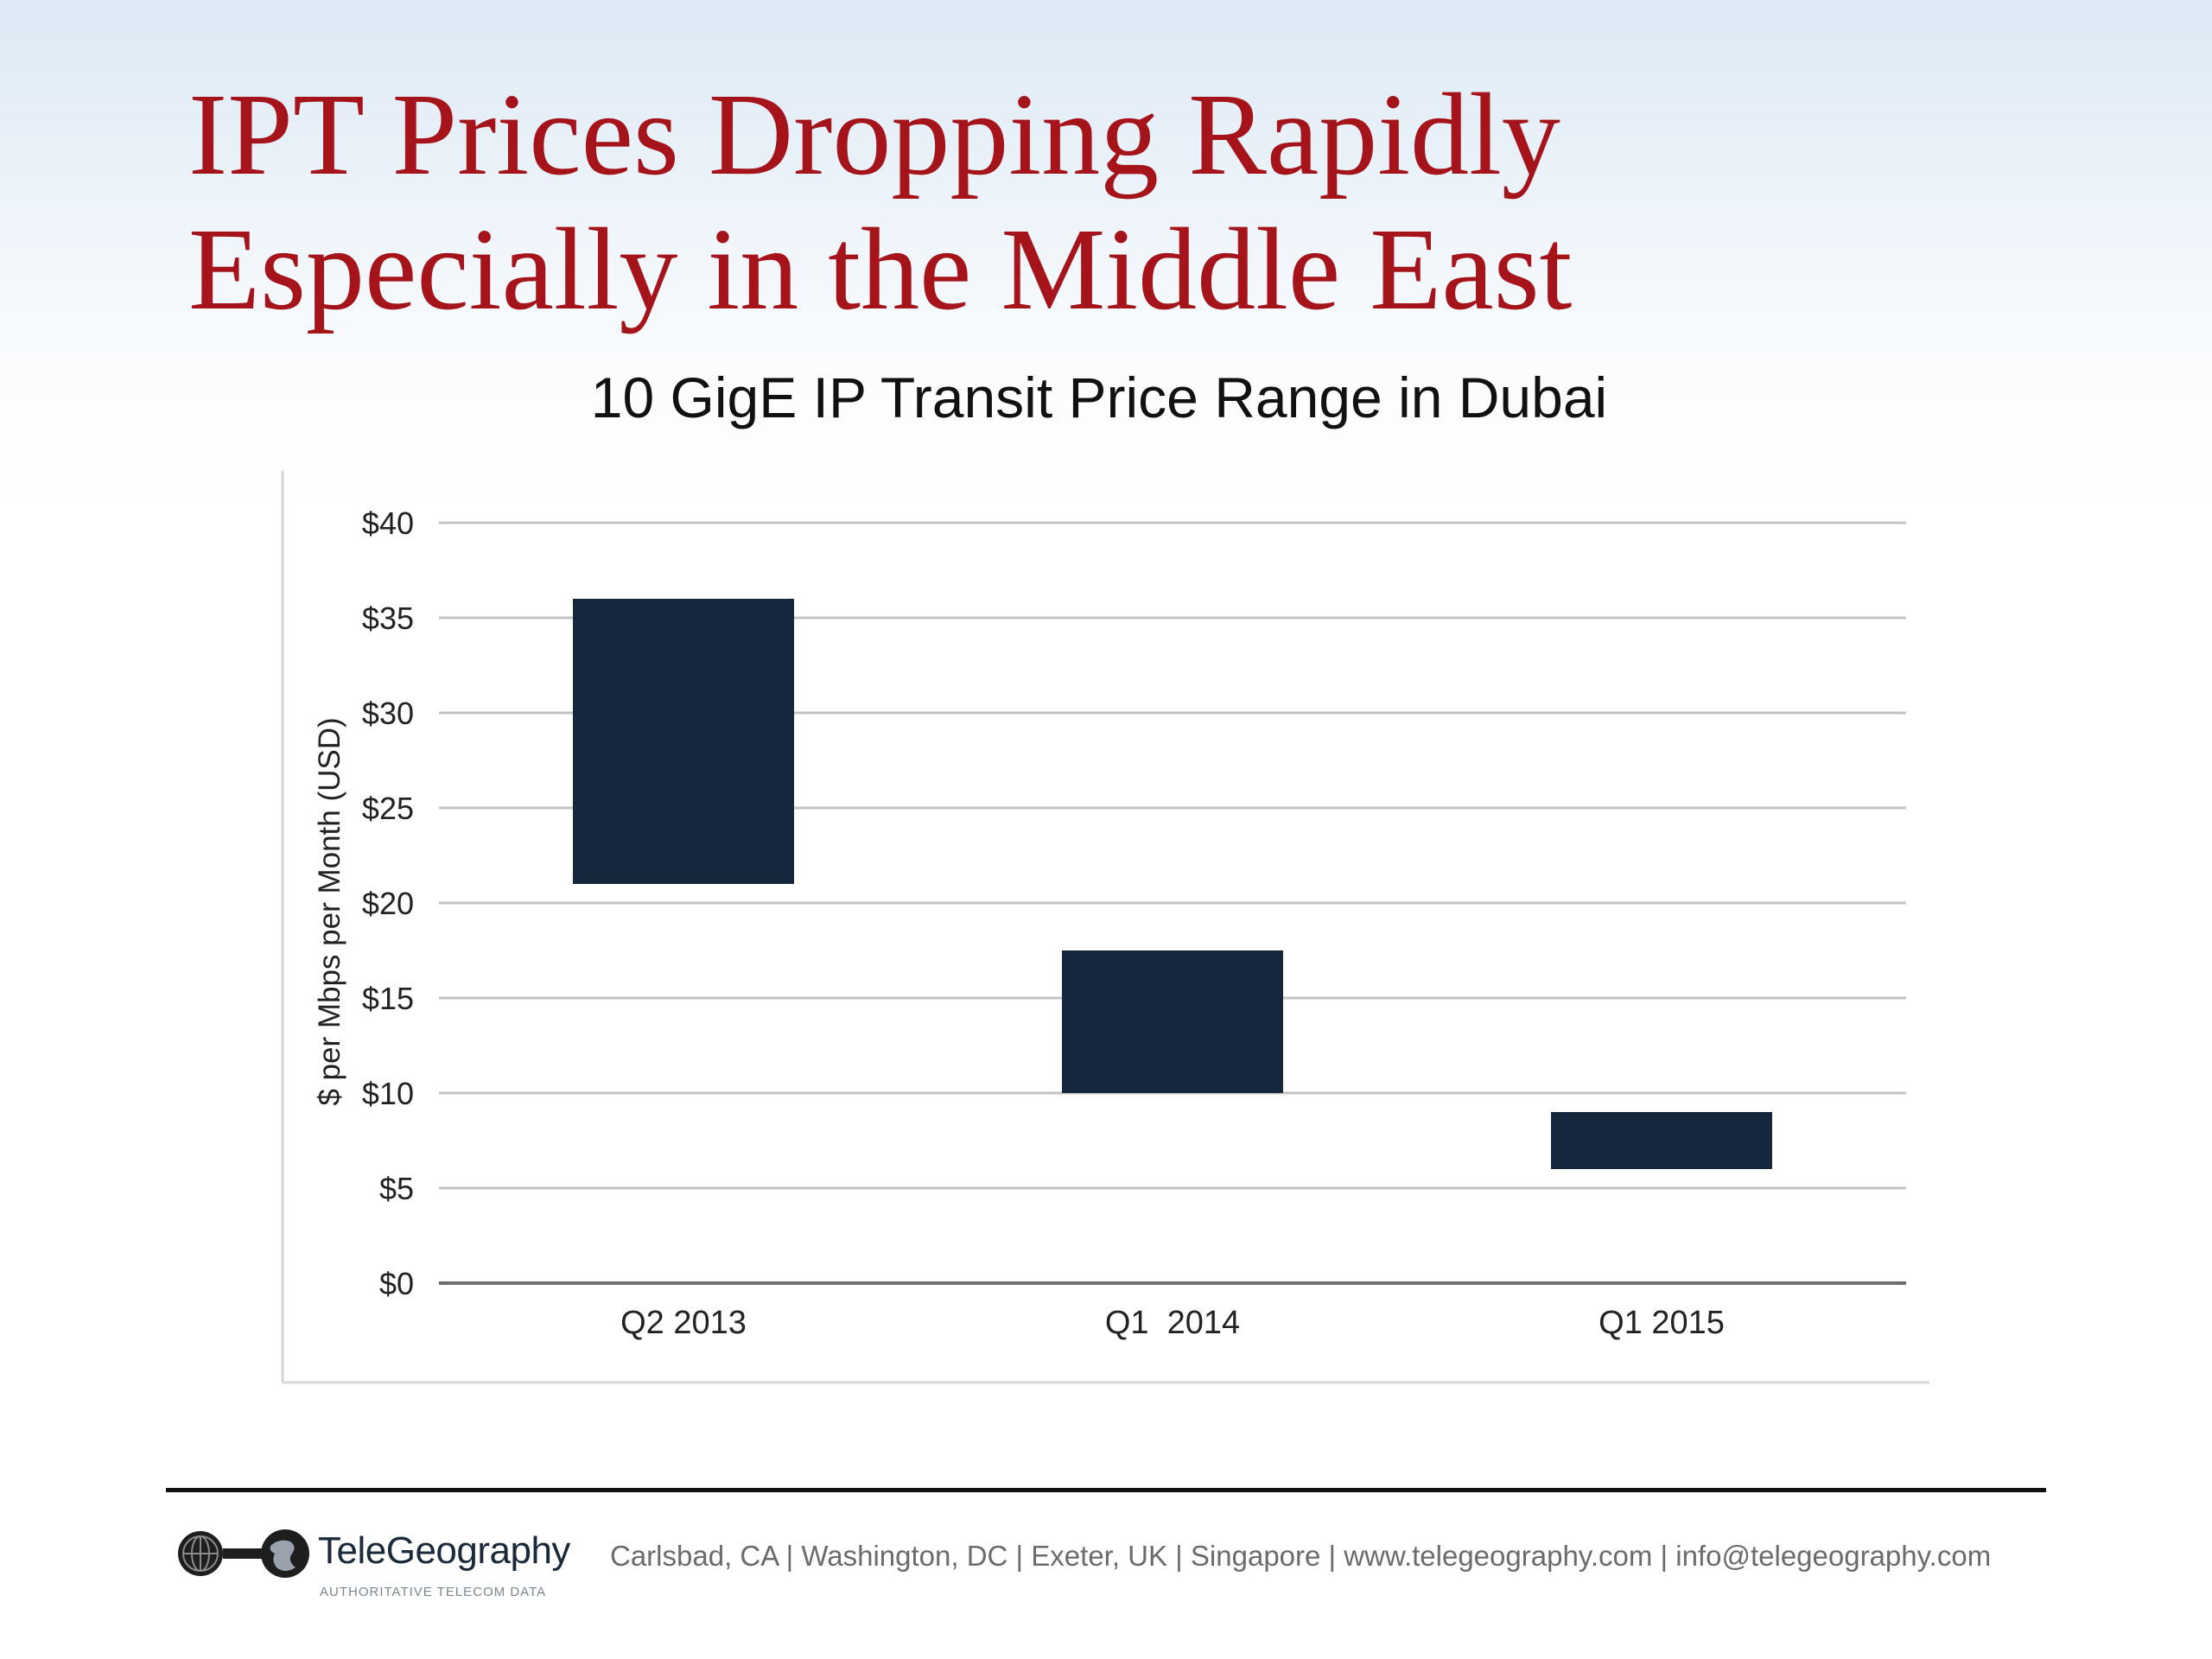  I want to click on telegeography-globe-icon, so click(243, 1553).